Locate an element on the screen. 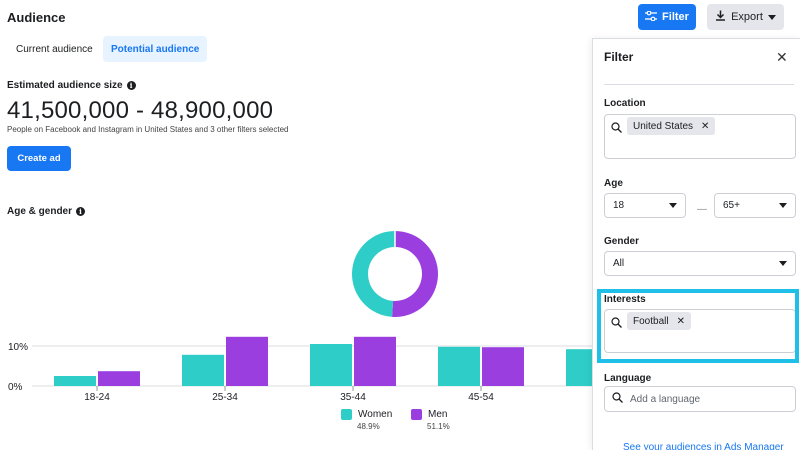 This screenshot has width=800, height=450. age-min-select: 18 is located at coordinates (645, 205).